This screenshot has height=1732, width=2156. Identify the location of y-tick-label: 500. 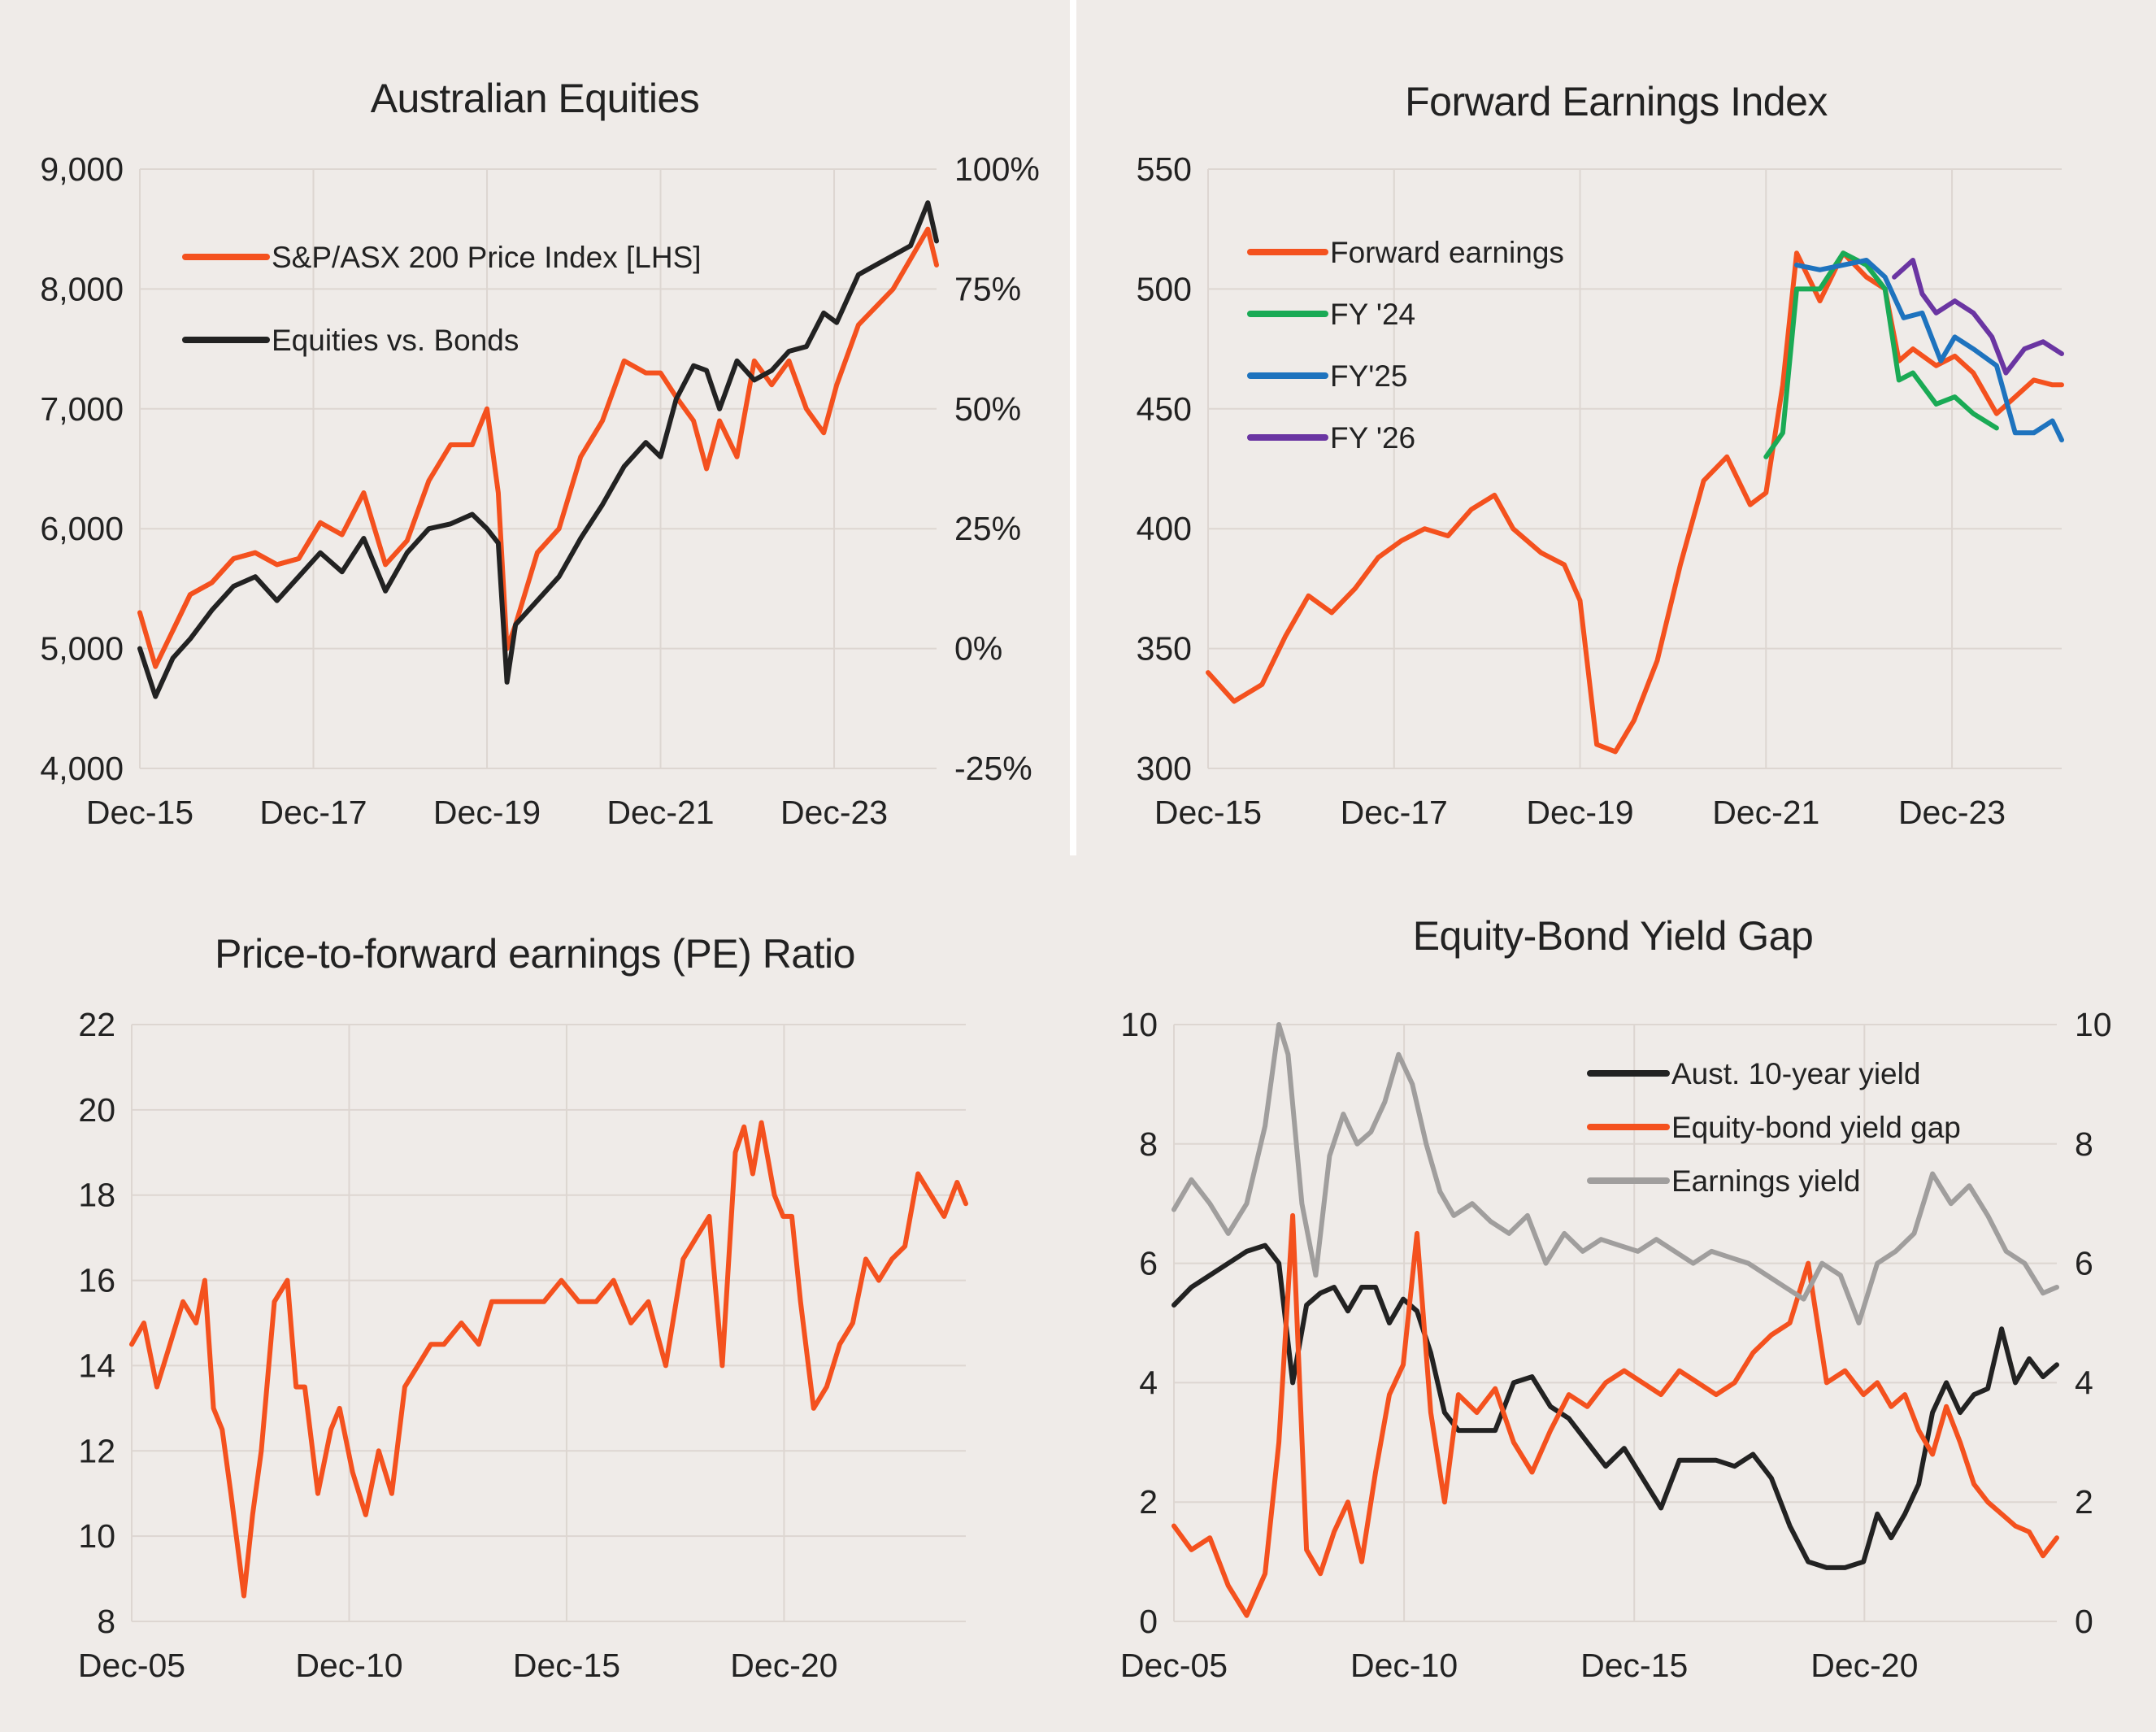
(1164, 288).